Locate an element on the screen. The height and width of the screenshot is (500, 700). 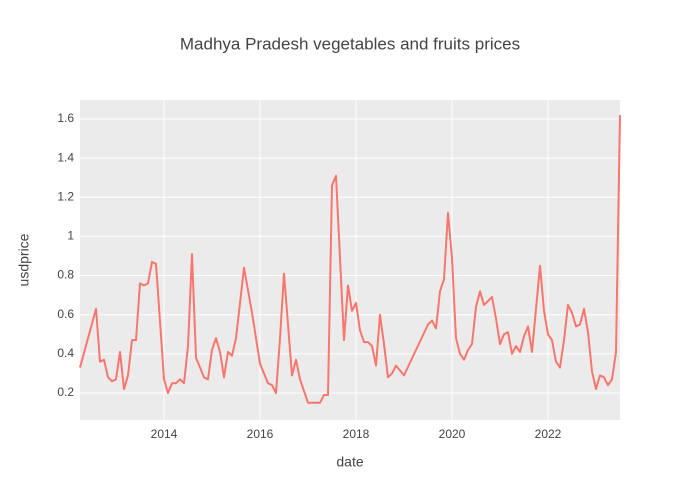
y-tick-label: 1.2 is located at coordinates (65, 196).